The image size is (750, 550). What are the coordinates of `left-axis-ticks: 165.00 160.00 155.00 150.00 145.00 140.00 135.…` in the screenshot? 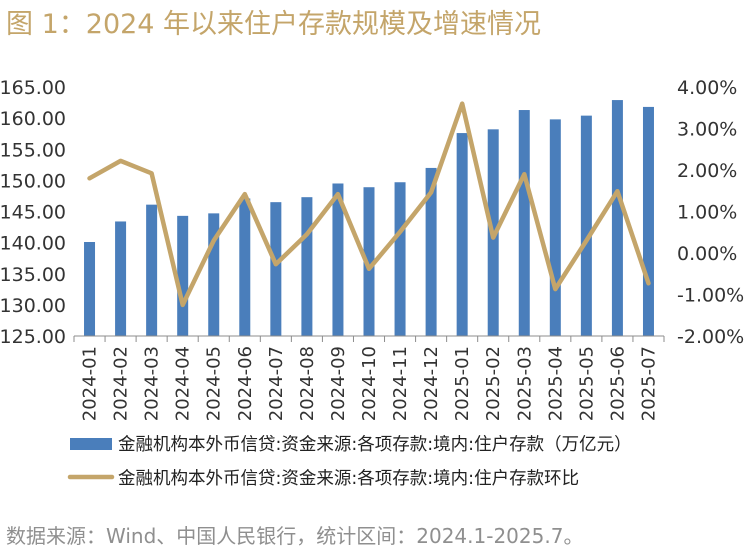 It's located at (33, 212).